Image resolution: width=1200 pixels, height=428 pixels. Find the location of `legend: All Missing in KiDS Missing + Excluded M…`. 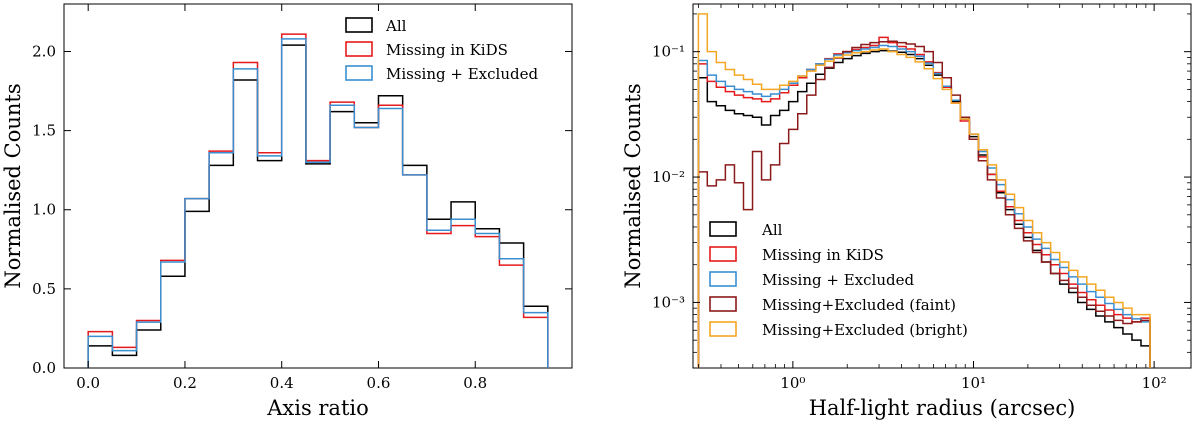

legend: All Missing in KiDS Missing + Excluded M… is located at coordinates (838, 280).